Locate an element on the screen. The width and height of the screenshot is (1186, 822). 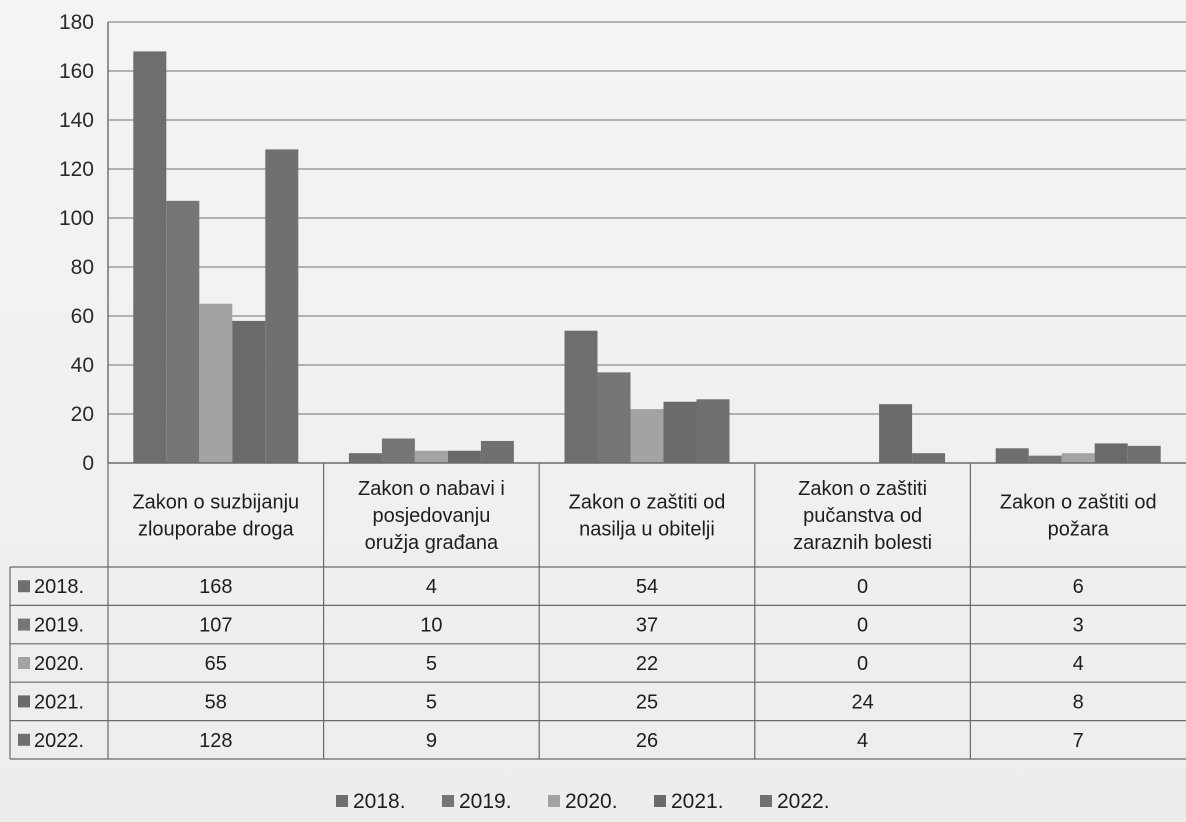
series-name: 2019. is located at coordinates (59, 626).